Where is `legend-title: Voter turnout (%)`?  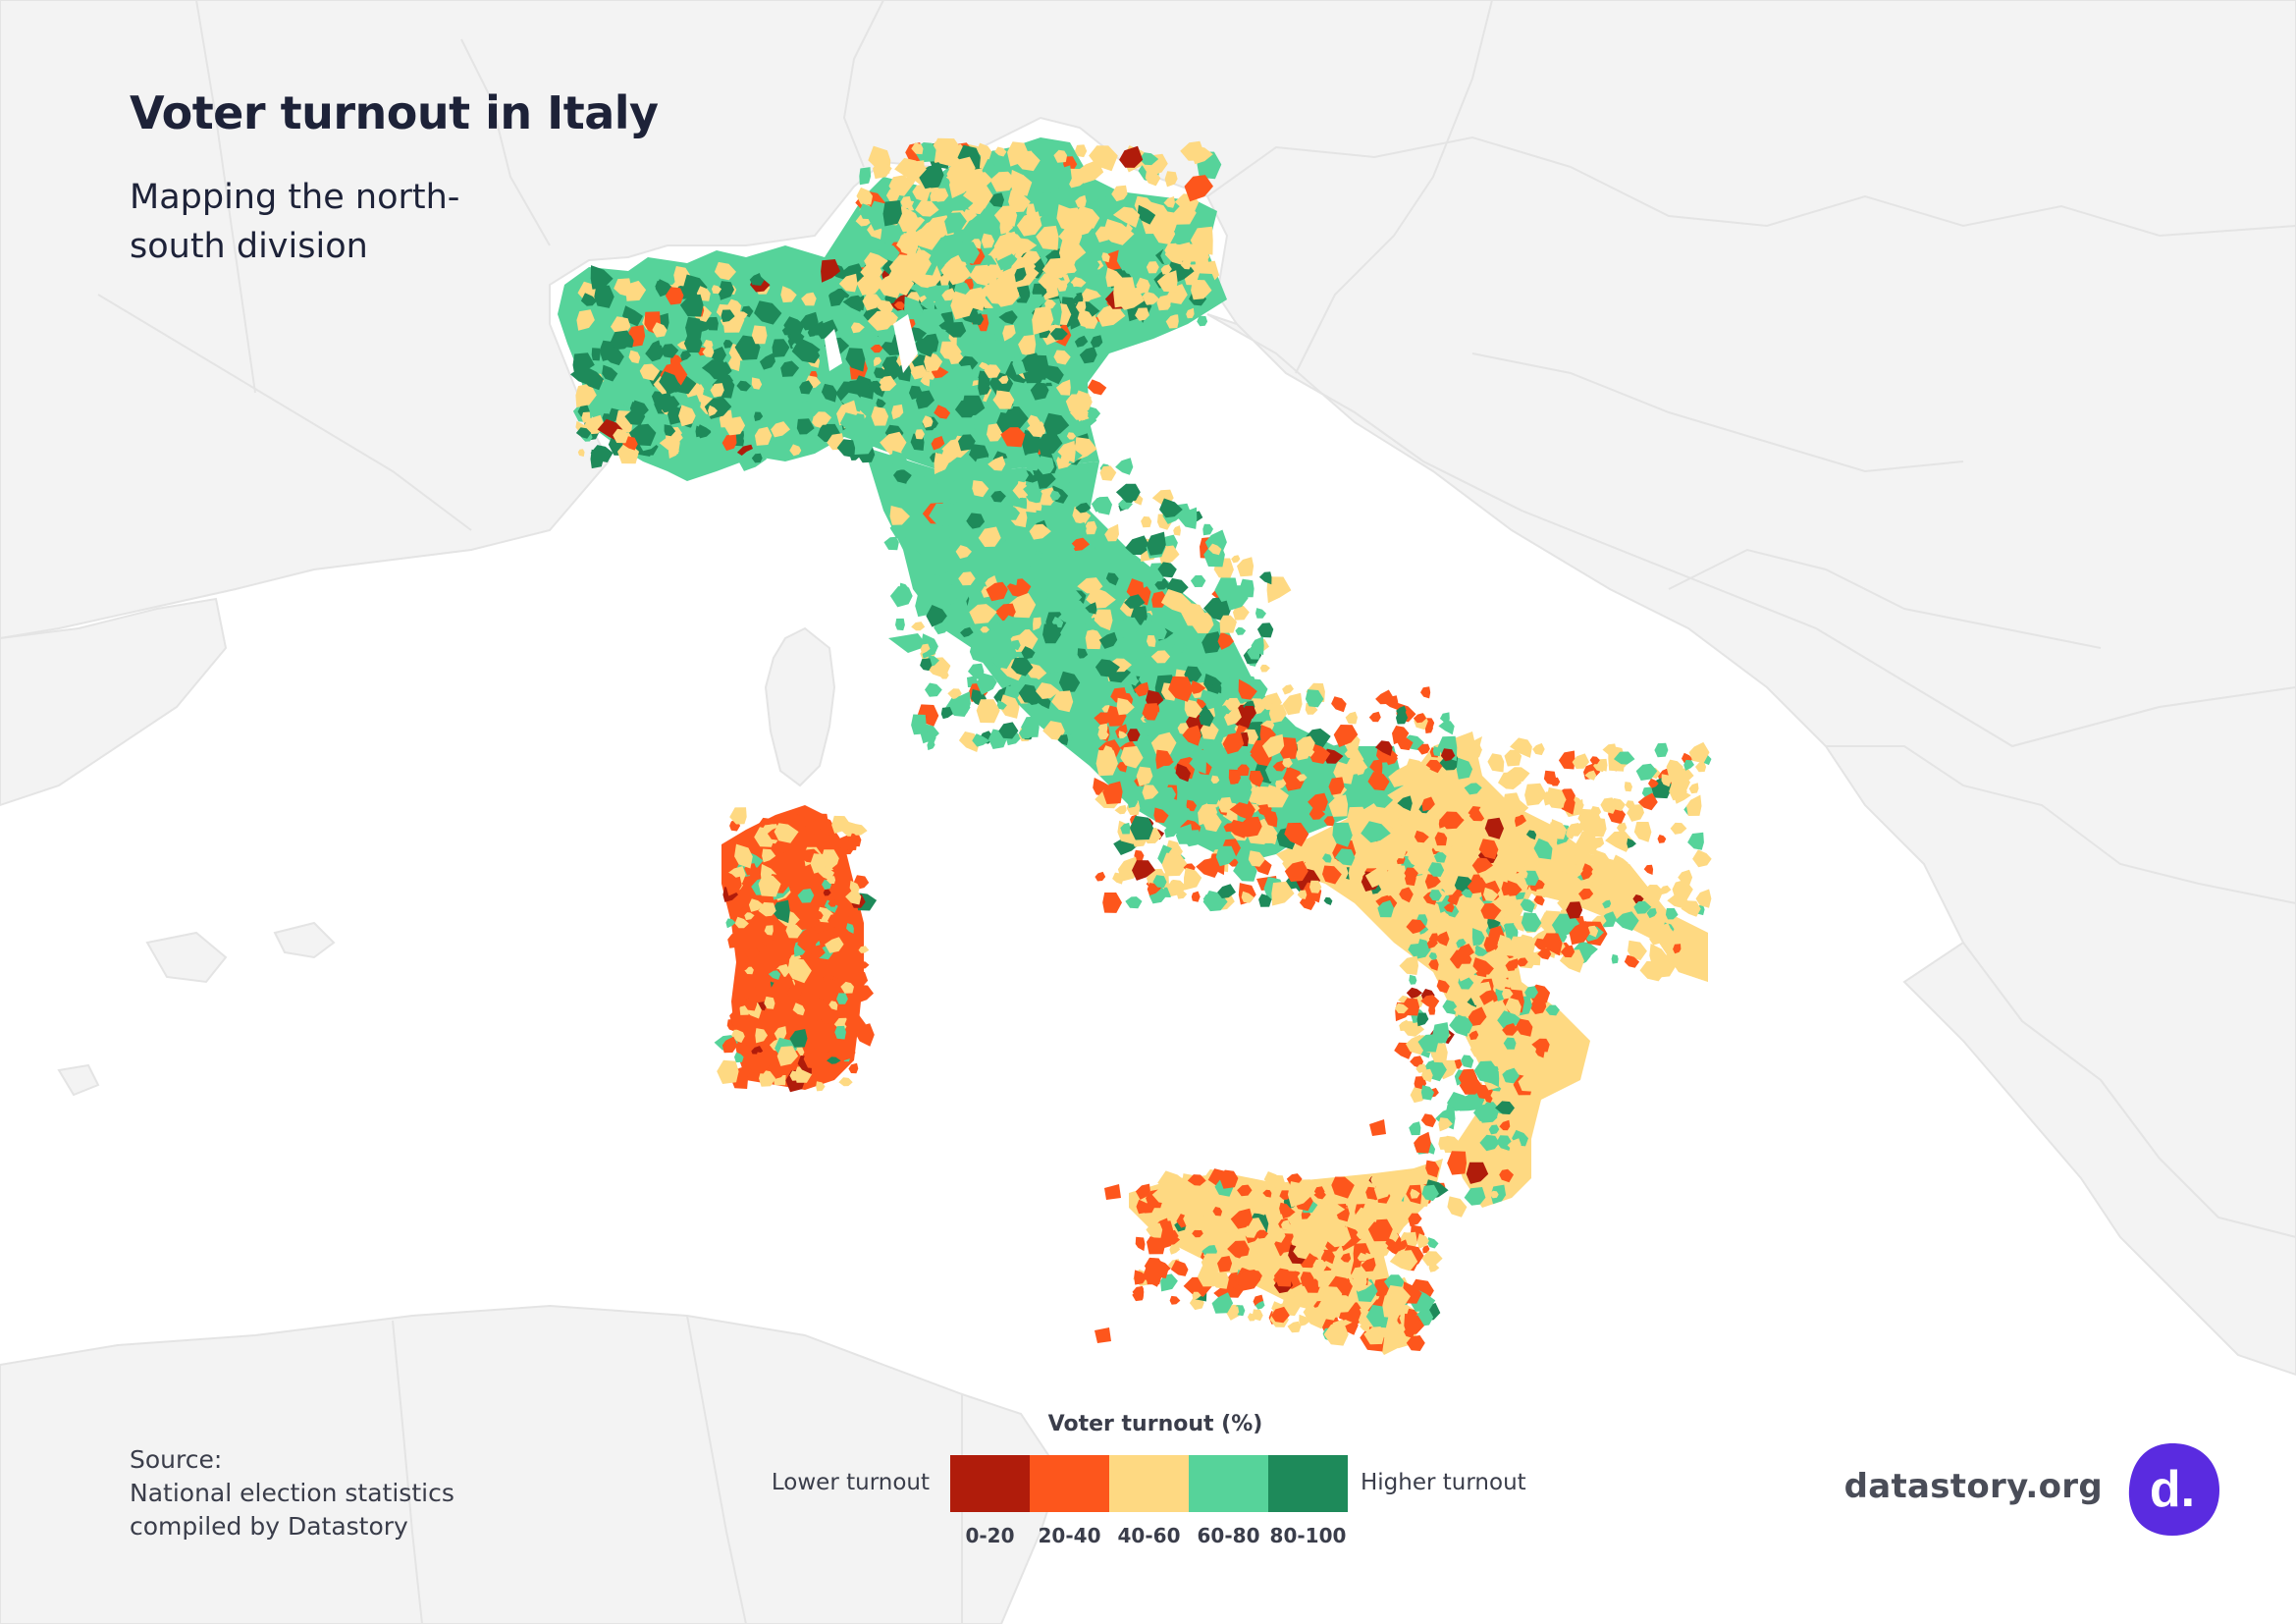 legend-title: Voter turnout (%) is located at coordinates (1155, 1424).